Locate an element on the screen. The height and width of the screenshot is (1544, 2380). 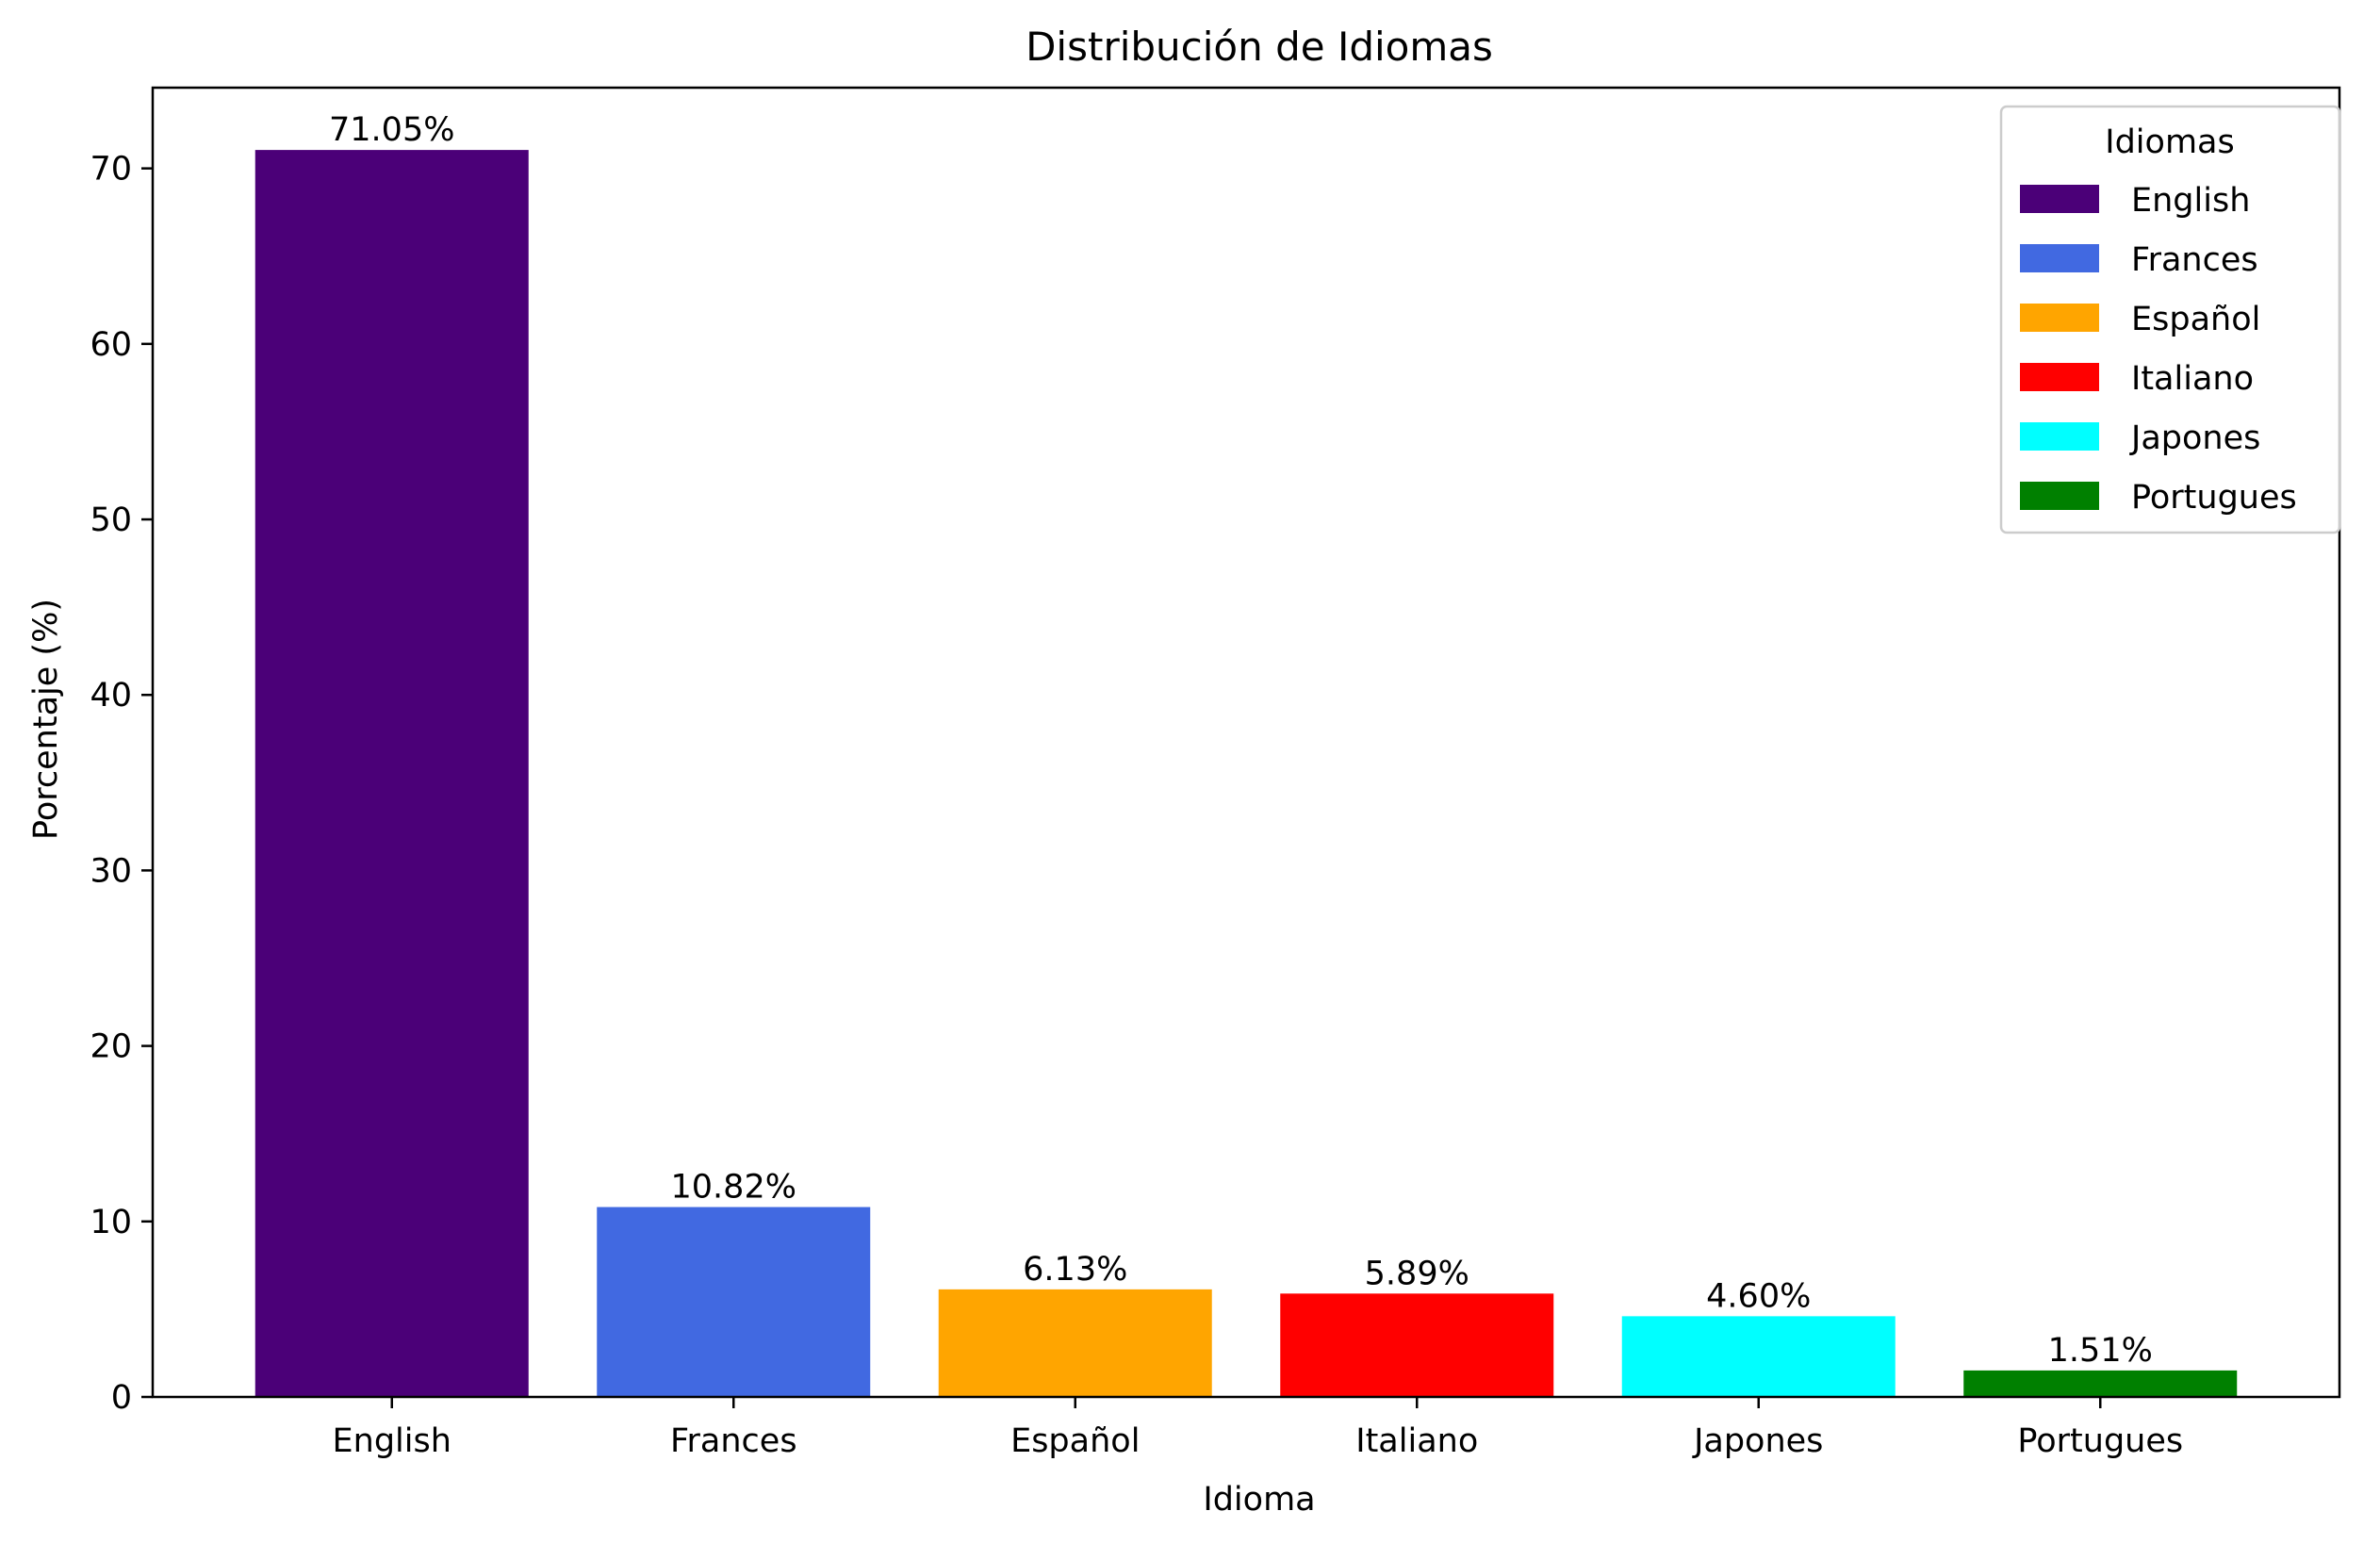
data-label-english: 71.05% is located at coordinates (391, 130).